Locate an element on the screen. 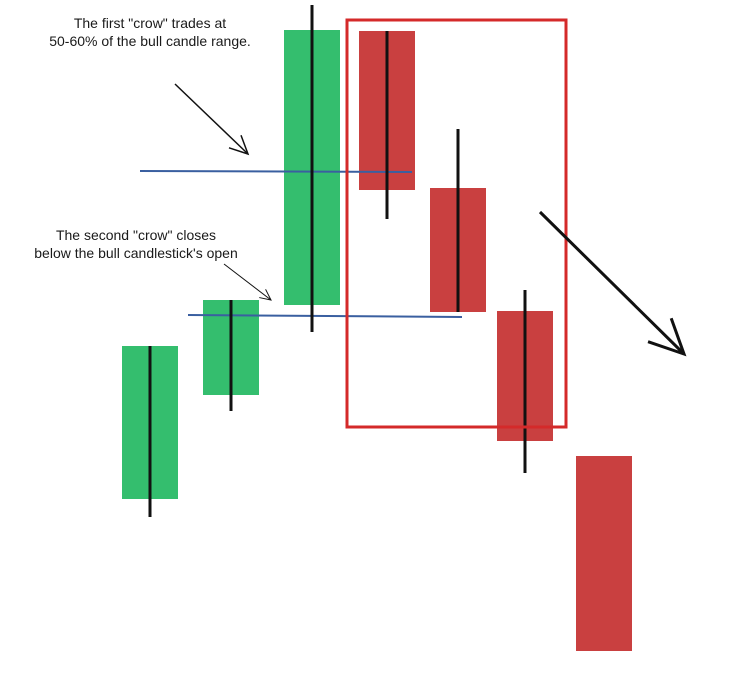  first-crow-pointer-arrow is located at coordinates (212, 119).